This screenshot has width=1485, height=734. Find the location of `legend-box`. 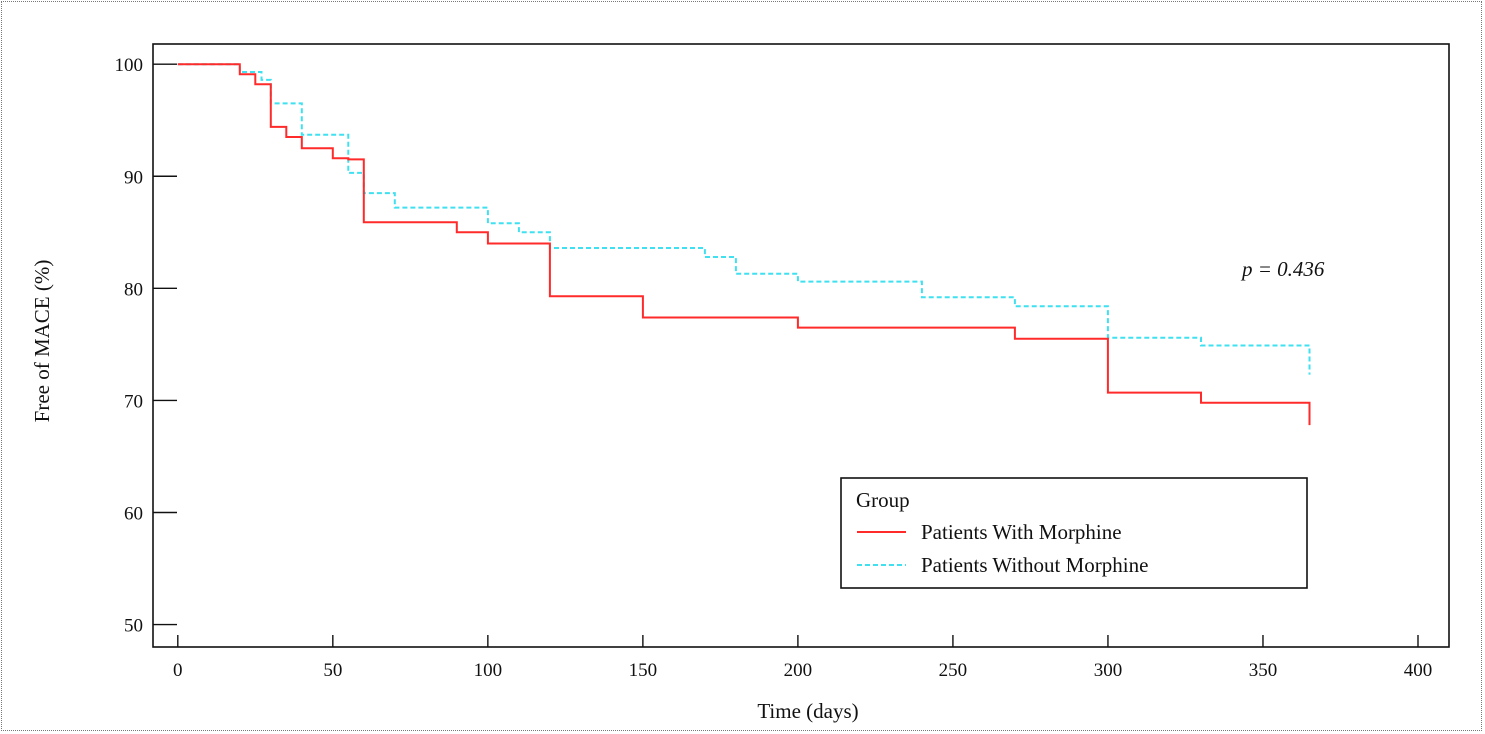

legend-box is located at coordinates (1074, 533).